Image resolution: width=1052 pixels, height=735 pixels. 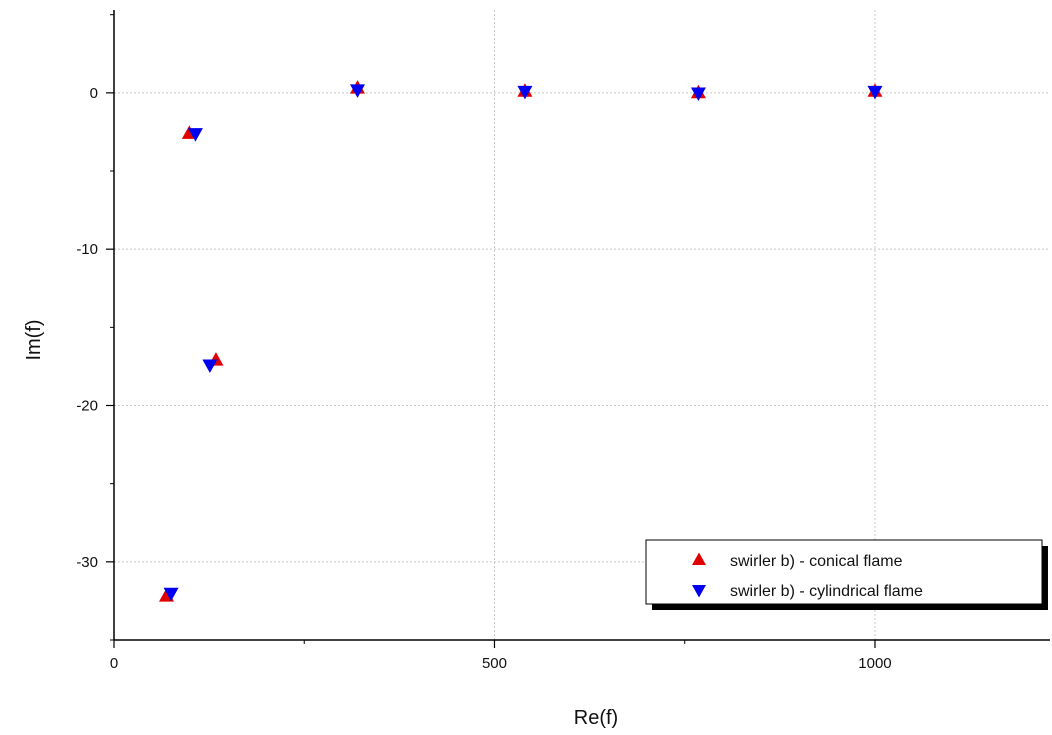 What do you see at coordinates (874, 663) in the screenshot?
I see `x-tick-label: 1000` at bounding box center [874, 663].